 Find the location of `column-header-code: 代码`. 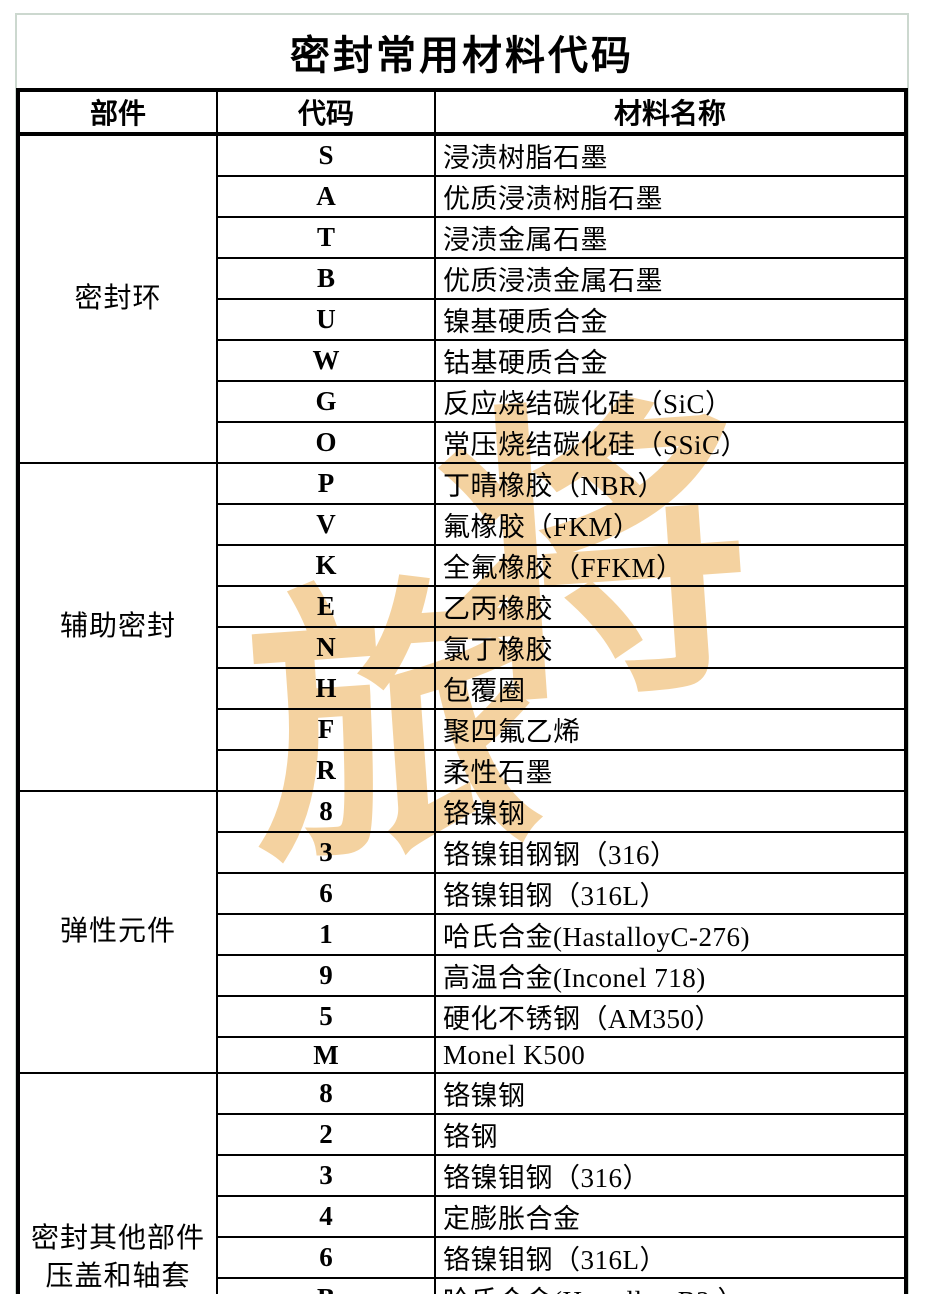

column-header-code: 代码 is located at coordinates (326, 112).